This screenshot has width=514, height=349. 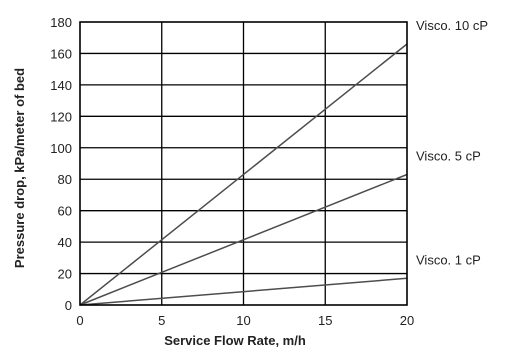 What do you see at coordinates (65, 211) in the screenshot?
I see `y-tick-label: 60` at bounding box center [65, 211].